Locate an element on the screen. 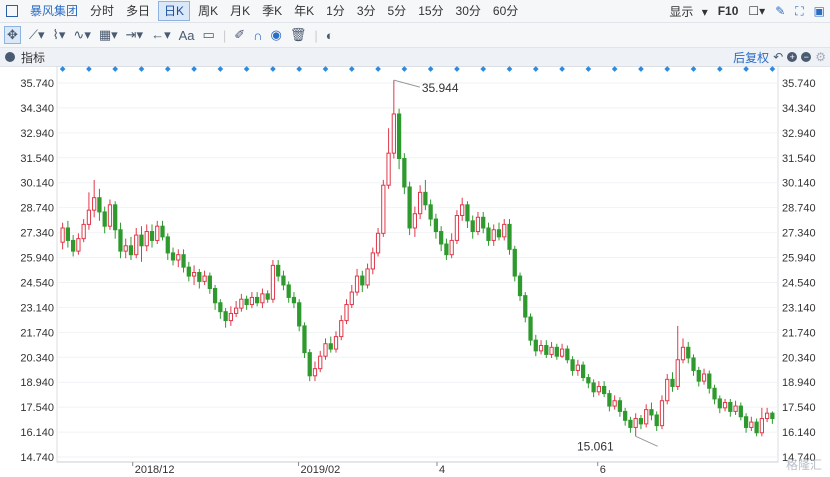  f10-button: F10 is located at coordinates (728, 11).